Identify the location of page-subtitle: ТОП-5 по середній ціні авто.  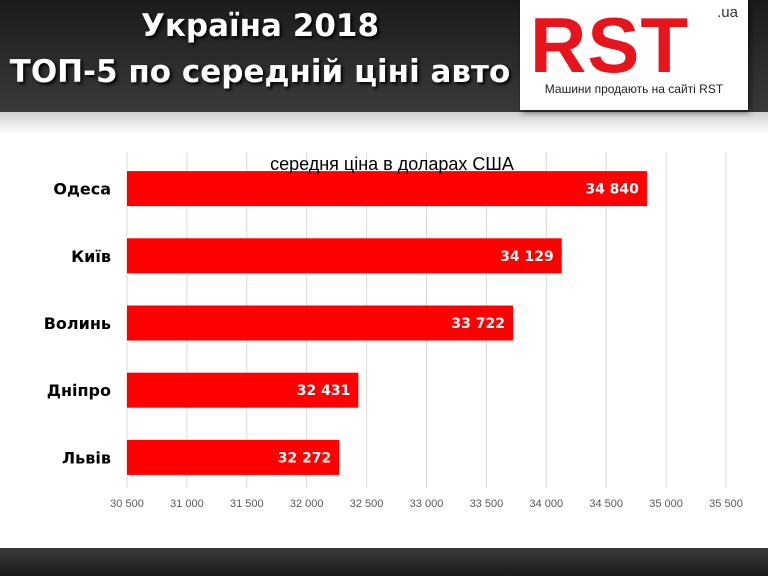
(260, 72).